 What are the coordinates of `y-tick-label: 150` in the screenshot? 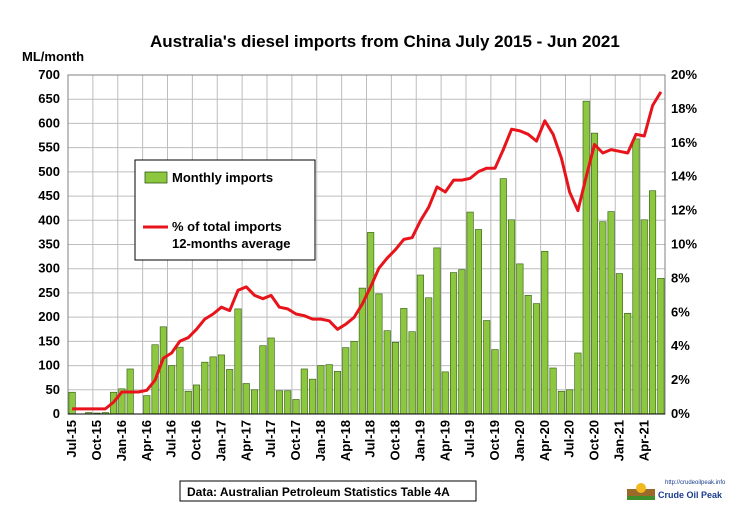 It's located at (49, 340).